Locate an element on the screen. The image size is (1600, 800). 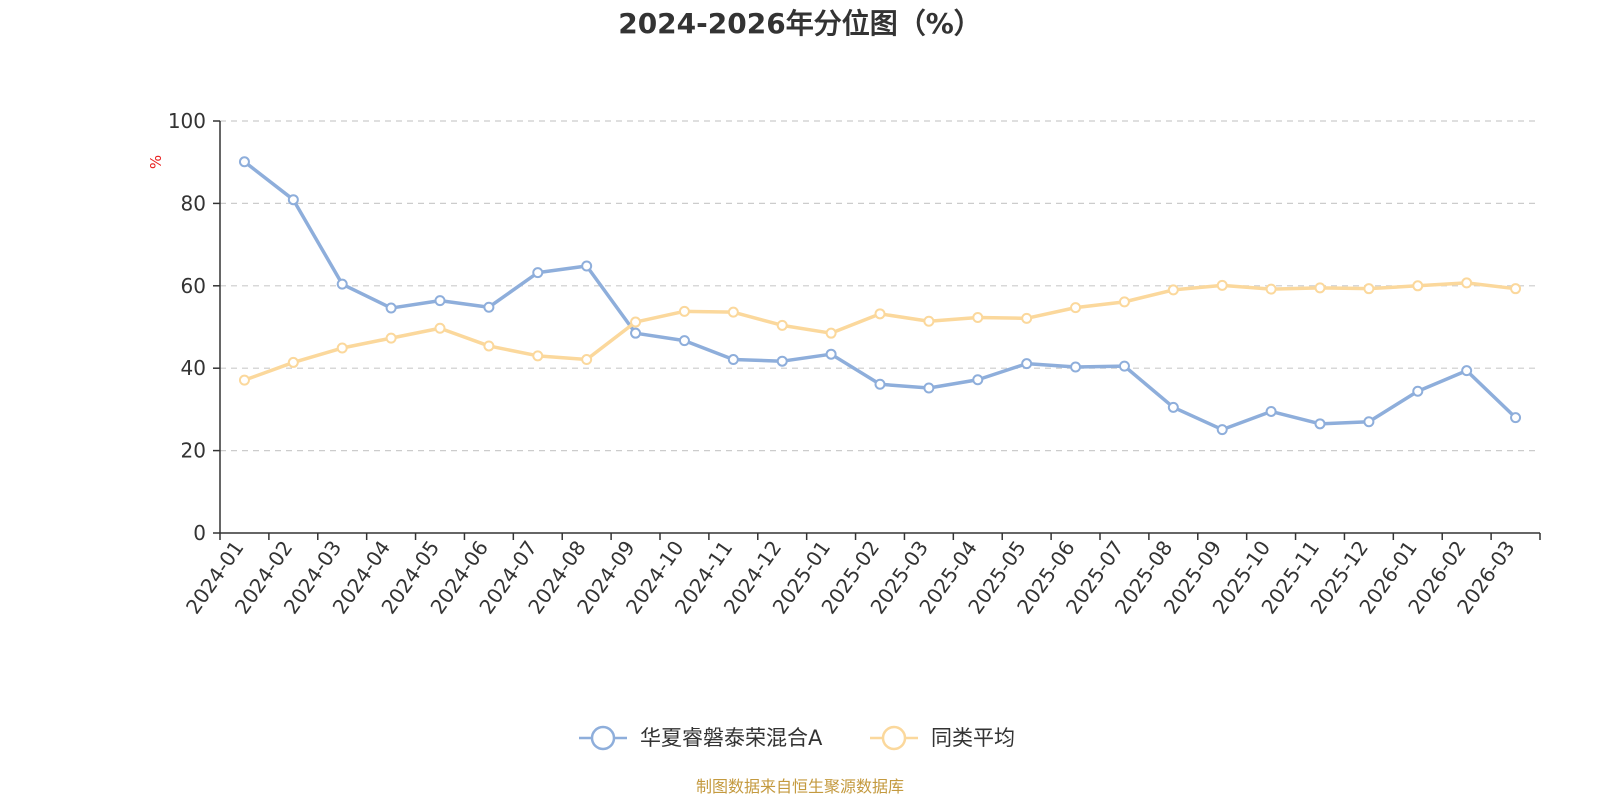
y-axis-unit-label: % is located at coordinates (156, 162).